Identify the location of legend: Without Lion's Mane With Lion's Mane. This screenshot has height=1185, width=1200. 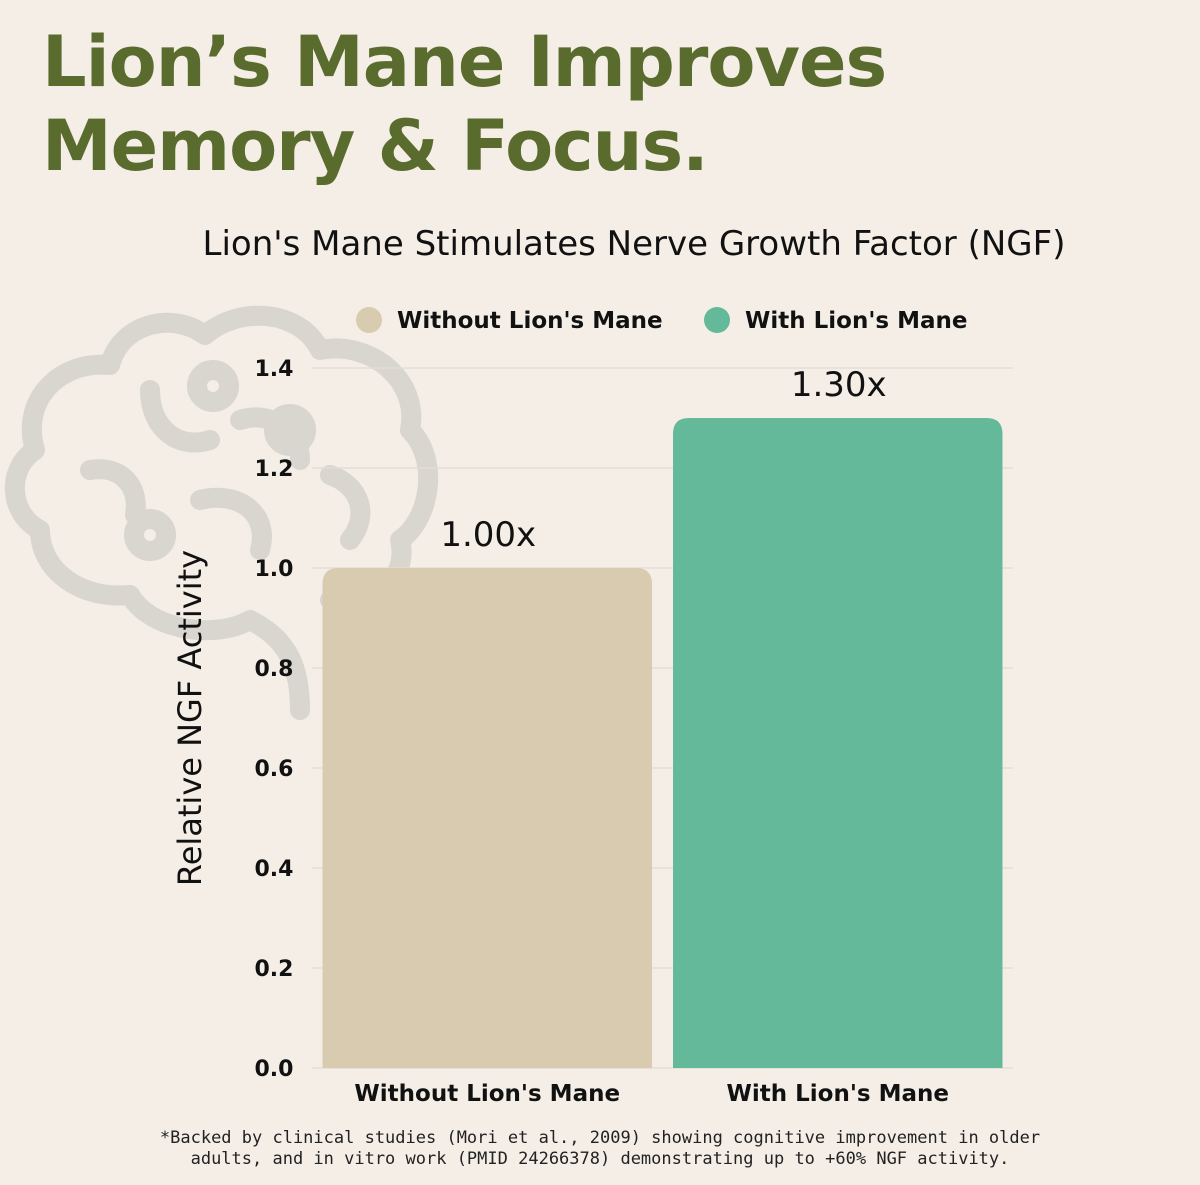
(661, 320).